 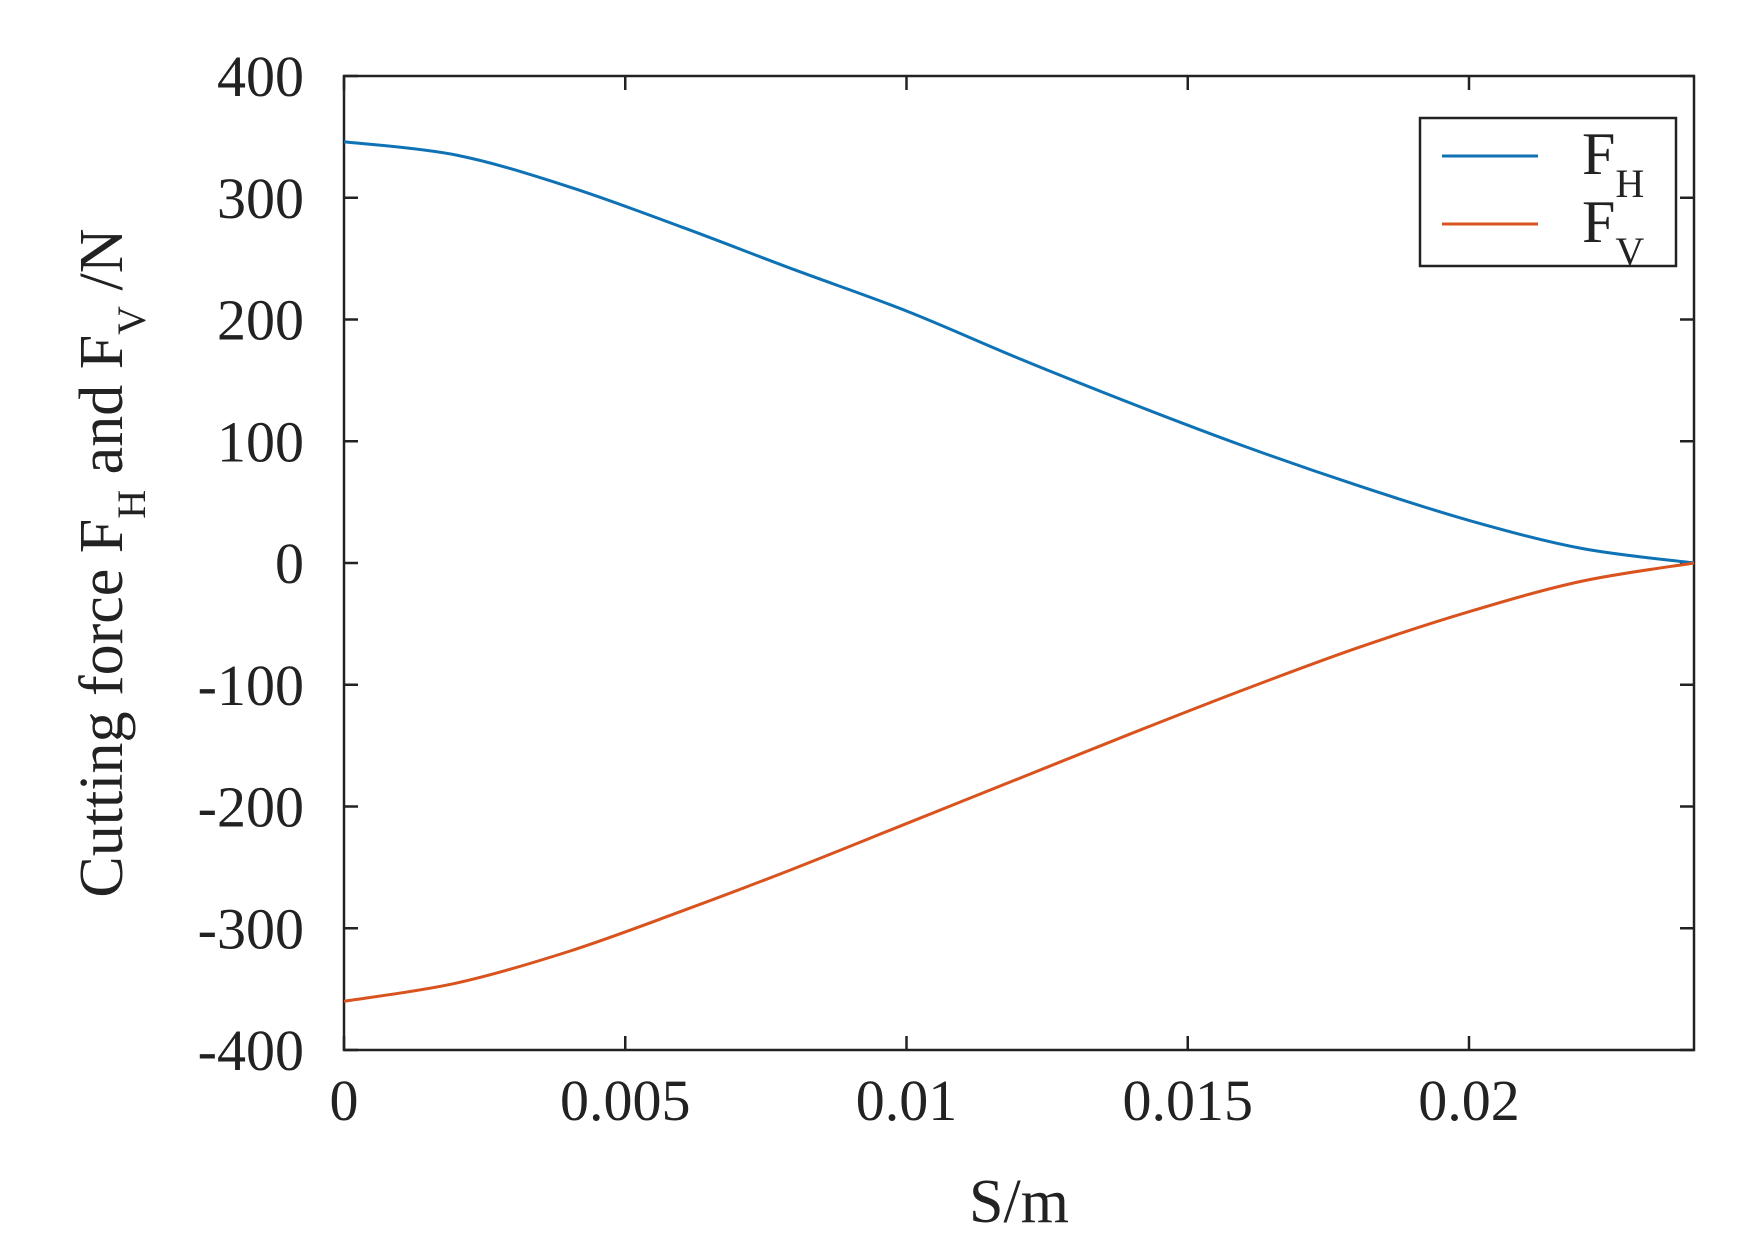 What do you see at coordinates (260, 441) in the screenshot?
I see `y-tick-label: 100` at bounding box center [260, 441].